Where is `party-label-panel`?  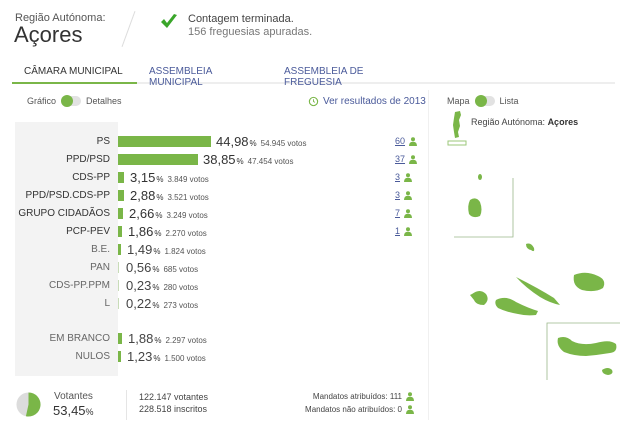
party-label-panel is located at coordinates (66, 249).